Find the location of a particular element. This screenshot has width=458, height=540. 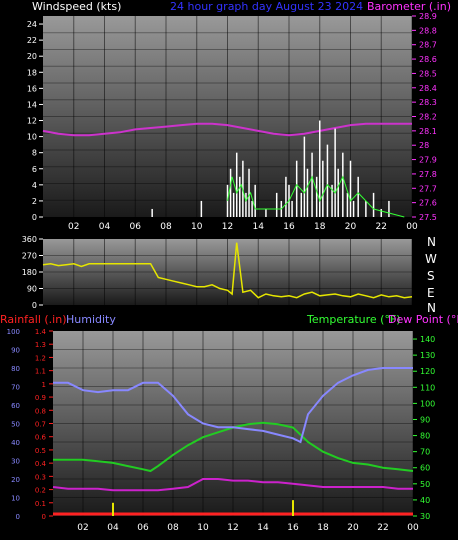

direction-tick-label: 270 is located at coordinates (29, 256).